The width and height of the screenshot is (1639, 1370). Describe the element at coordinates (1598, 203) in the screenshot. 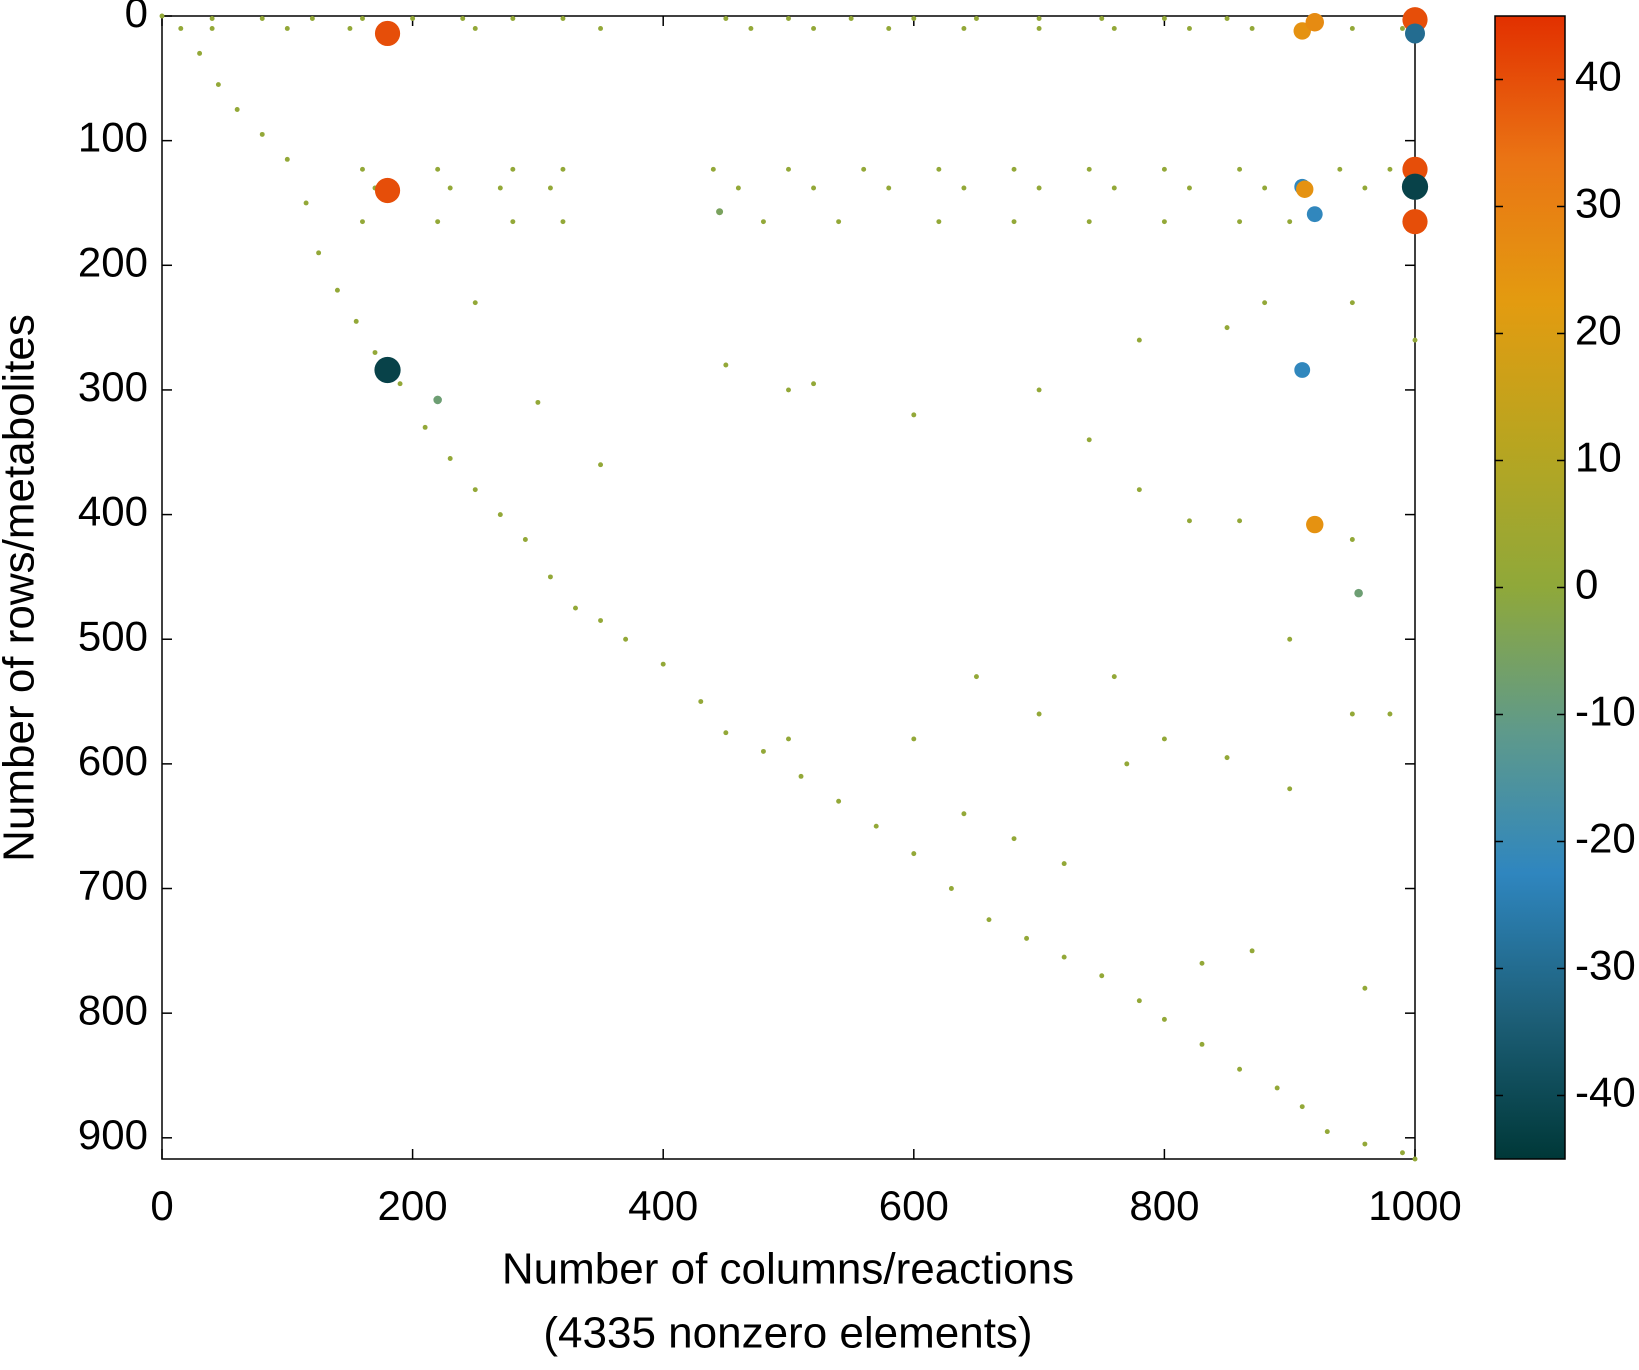

I see `colorbar-tick-label: 30` at that location.